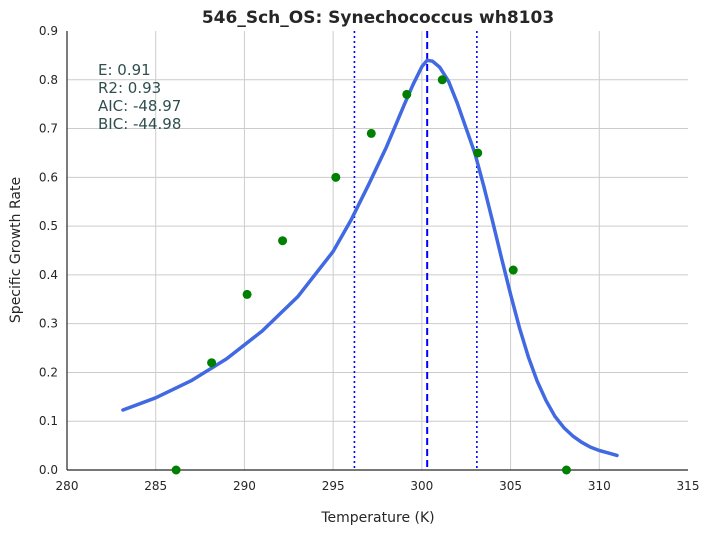 The image size is (710, 533). I want to click on fit-statistics: E: 0.91 R2: 0.93 AIC: -48.97 BIC: -44.98, so click(139, 97).